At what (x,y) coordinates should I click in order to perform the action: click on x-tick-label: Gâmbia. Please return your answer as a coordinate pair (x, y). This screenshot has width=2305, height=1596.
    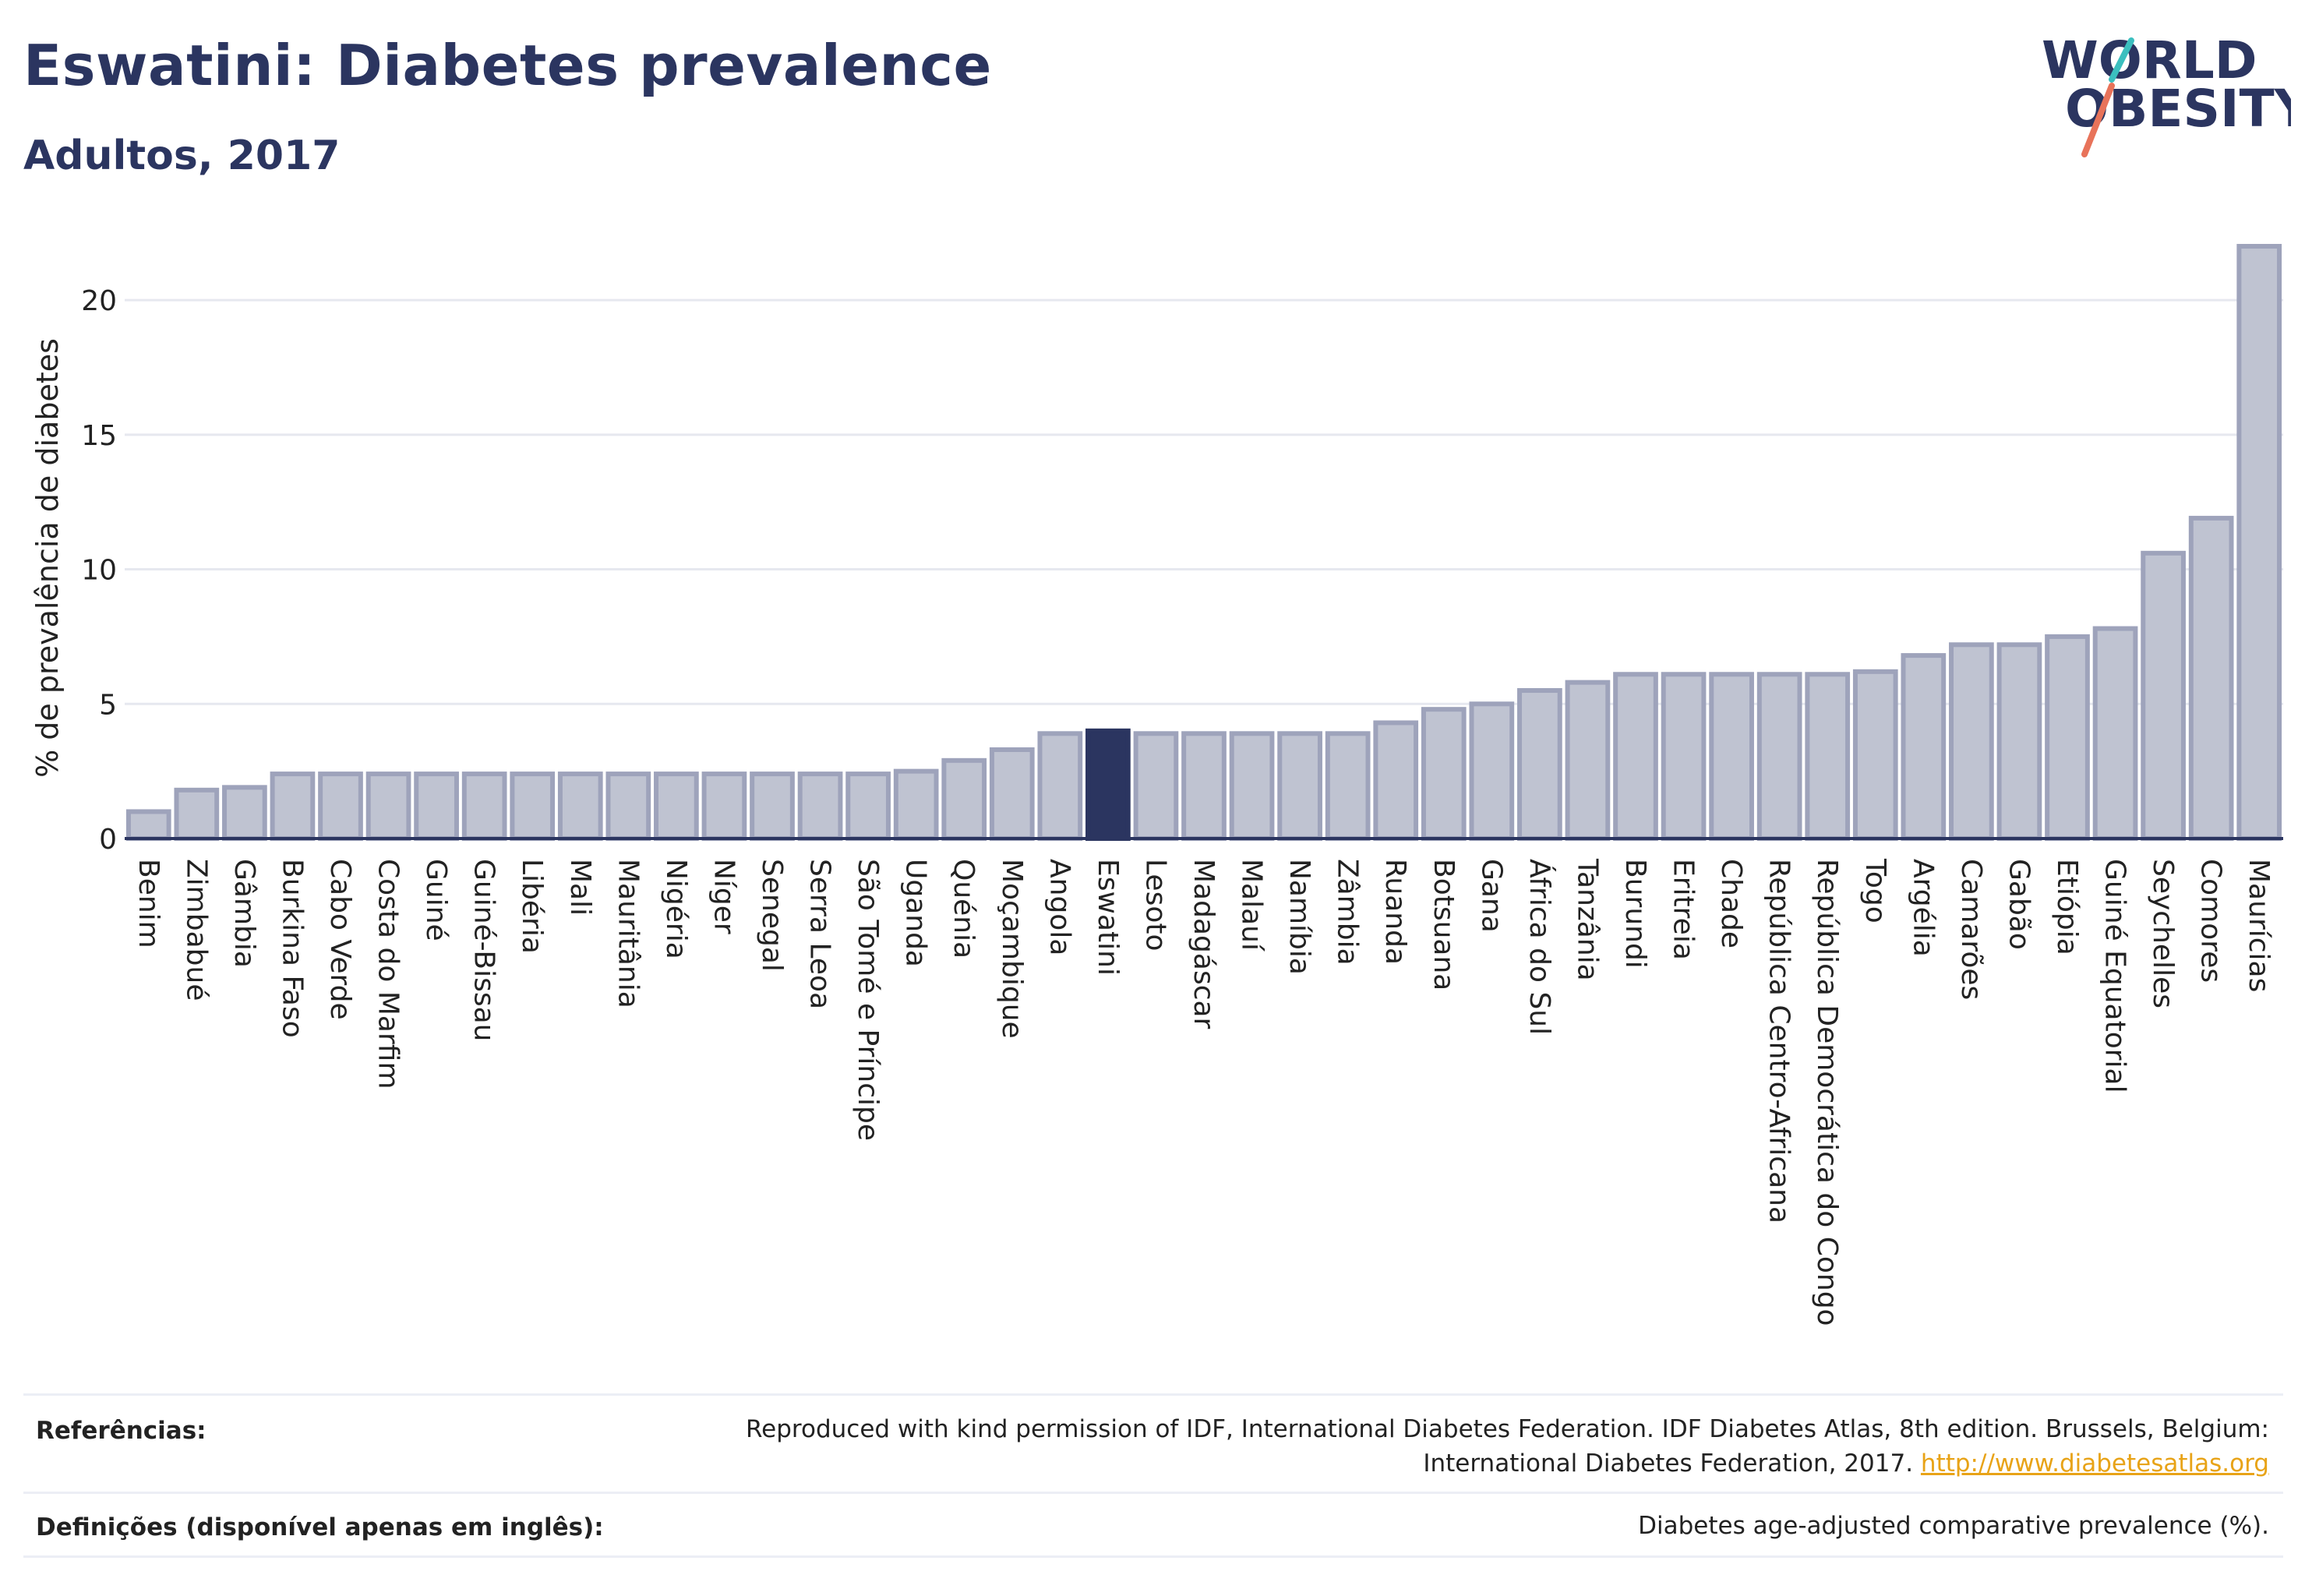
    Looking at the image, I should click on (244, 913).